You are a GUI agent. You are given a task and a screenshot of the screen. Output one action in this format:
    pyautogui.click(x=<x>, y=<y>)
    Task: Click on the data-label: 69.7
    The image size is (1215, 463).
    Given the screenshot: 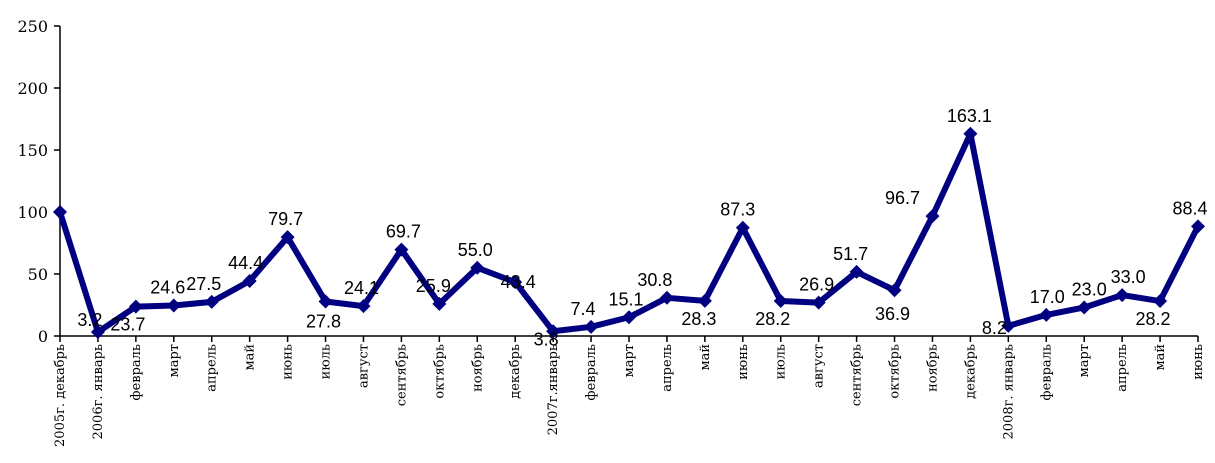 What is the action you would take?
    pyautogui.click(x=403, y=232)
    